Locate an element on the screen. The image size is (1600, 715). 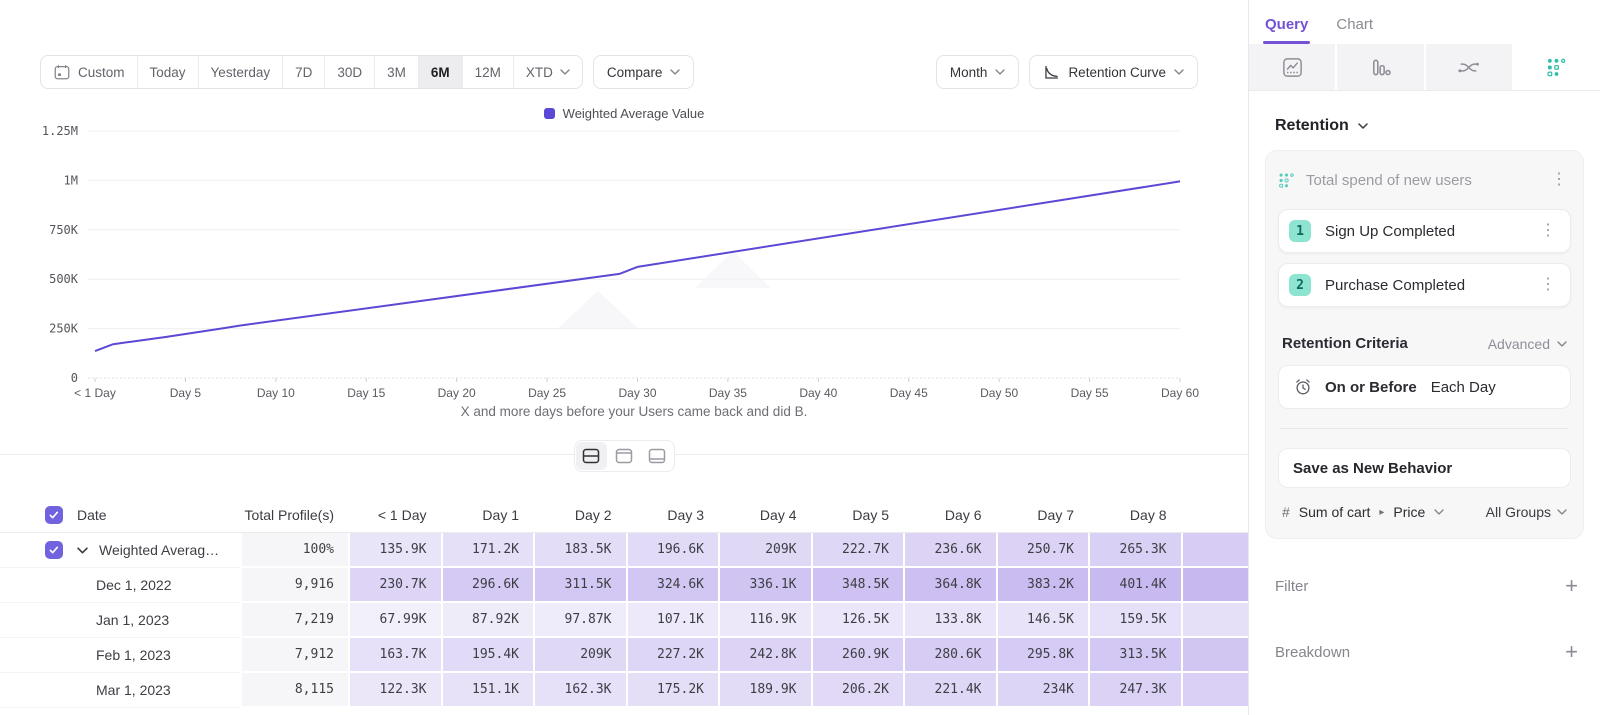
retention-value-cell: 242.8K is located at coordinates (764, 655).